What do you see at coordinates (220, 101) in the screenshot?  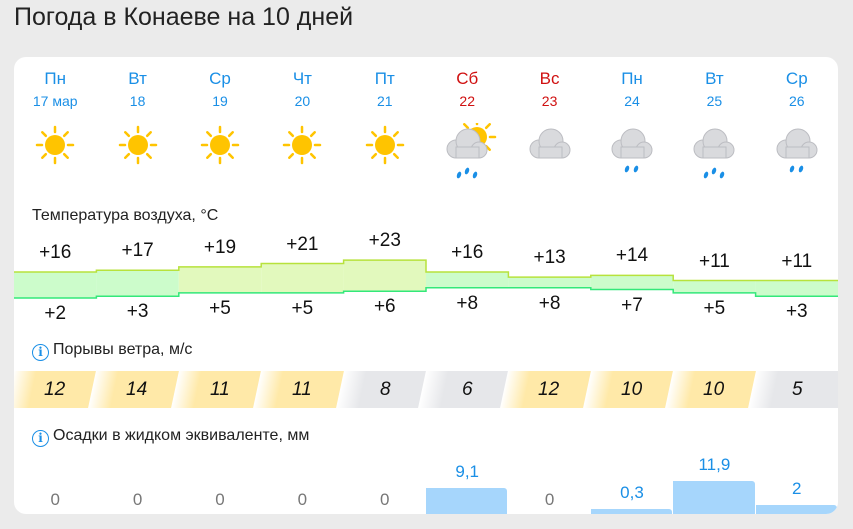 I see `date: 19` at bounding box center [220, 101].